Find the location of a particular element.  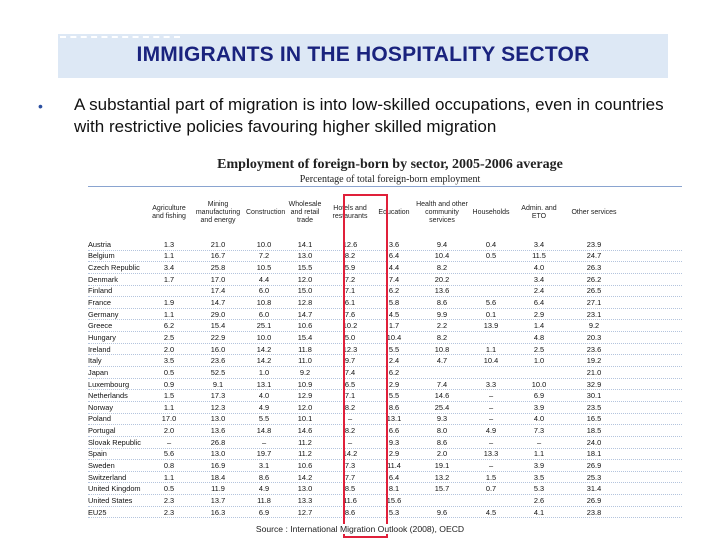

value-cell: 23.9 is located at coordinates (594, 244).